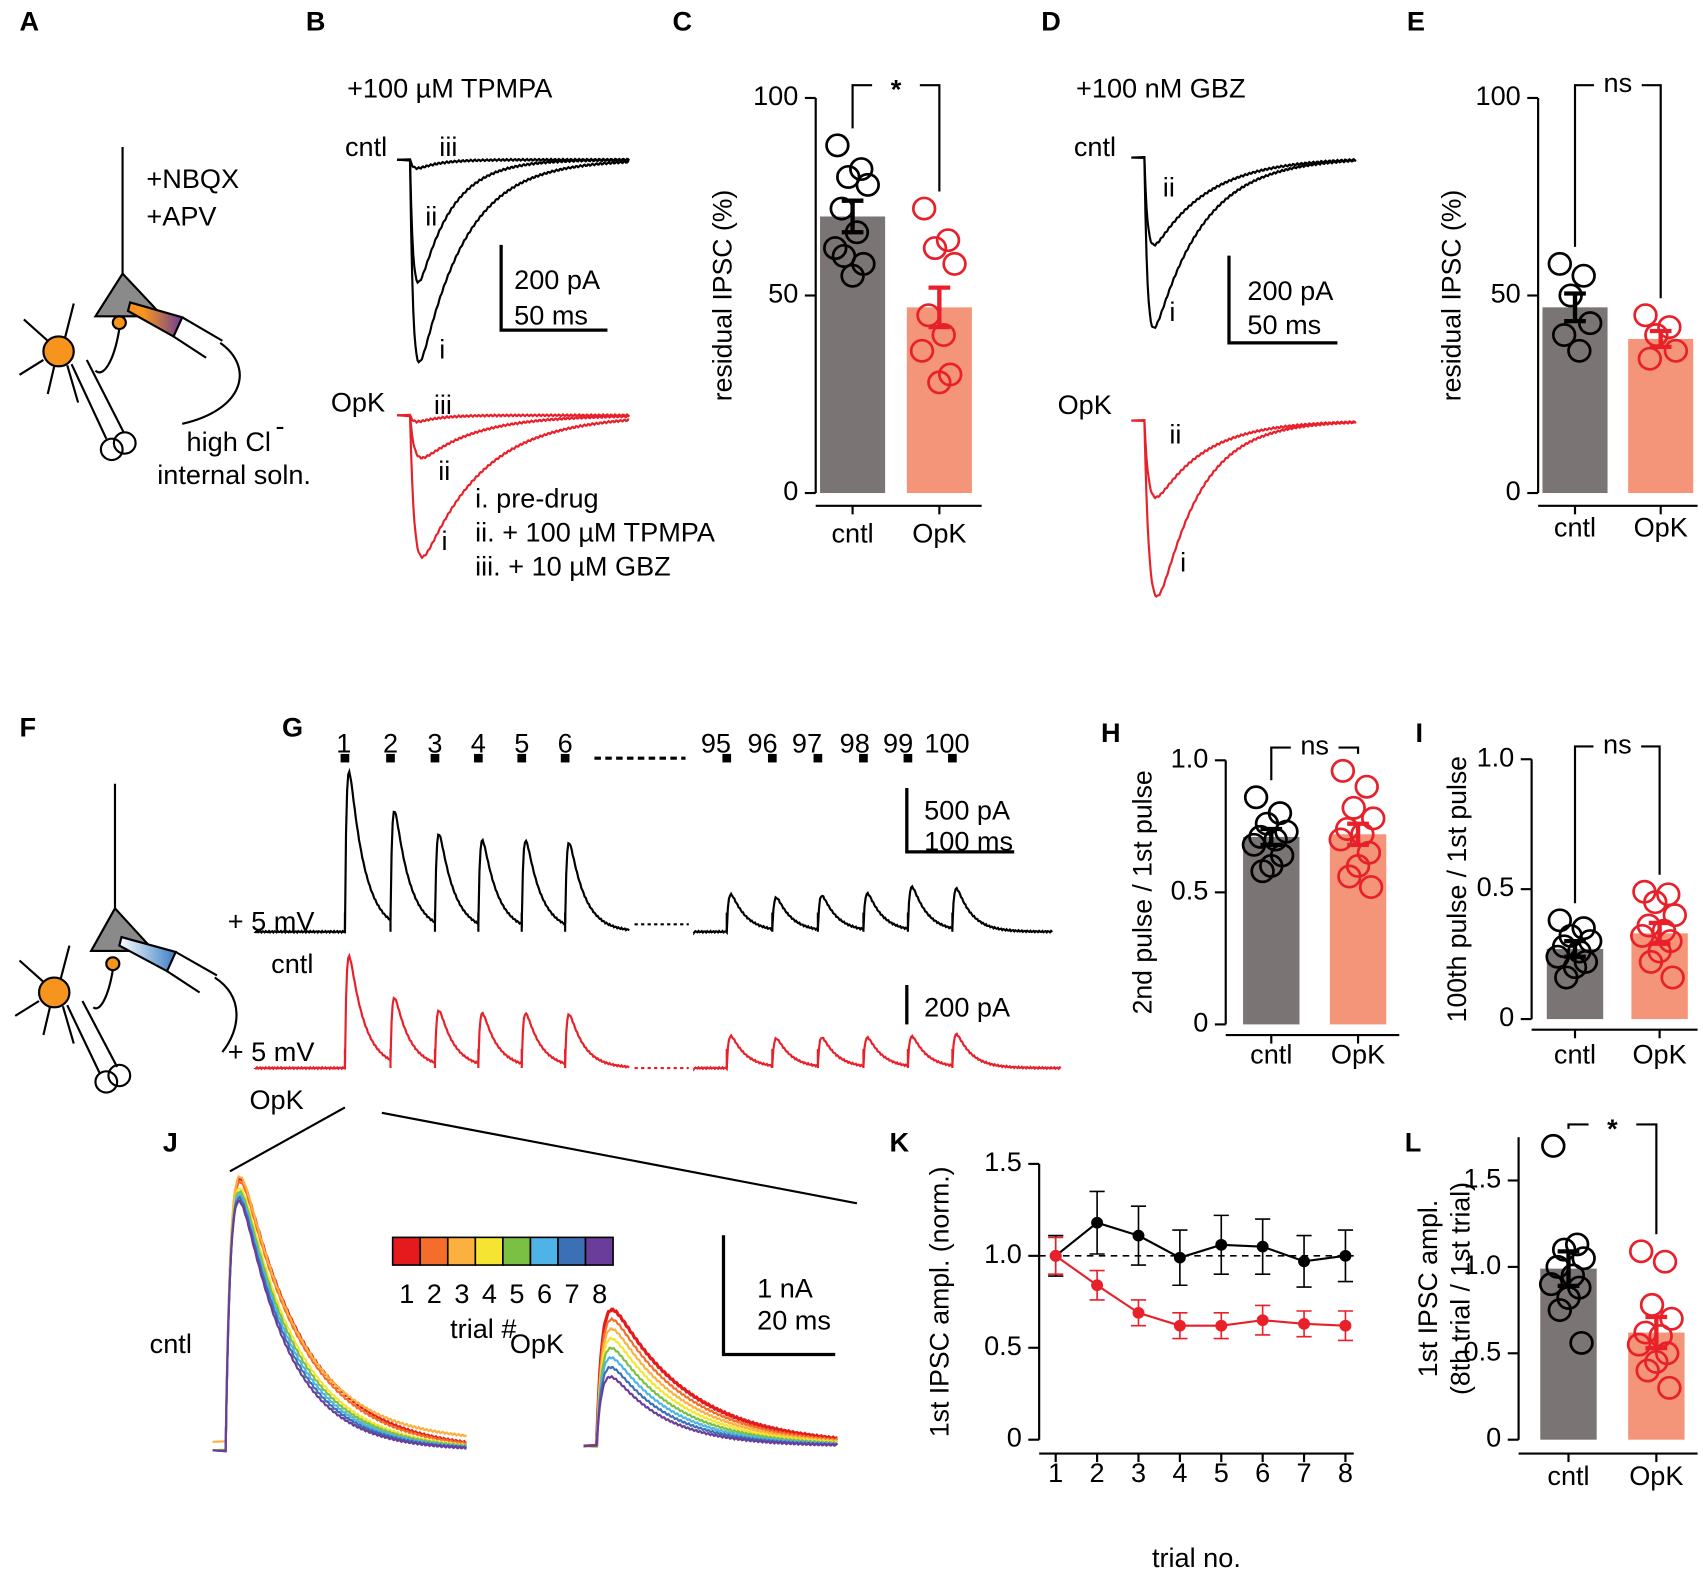  I want to click on annotation: 1 nA, so click(785, 1289).